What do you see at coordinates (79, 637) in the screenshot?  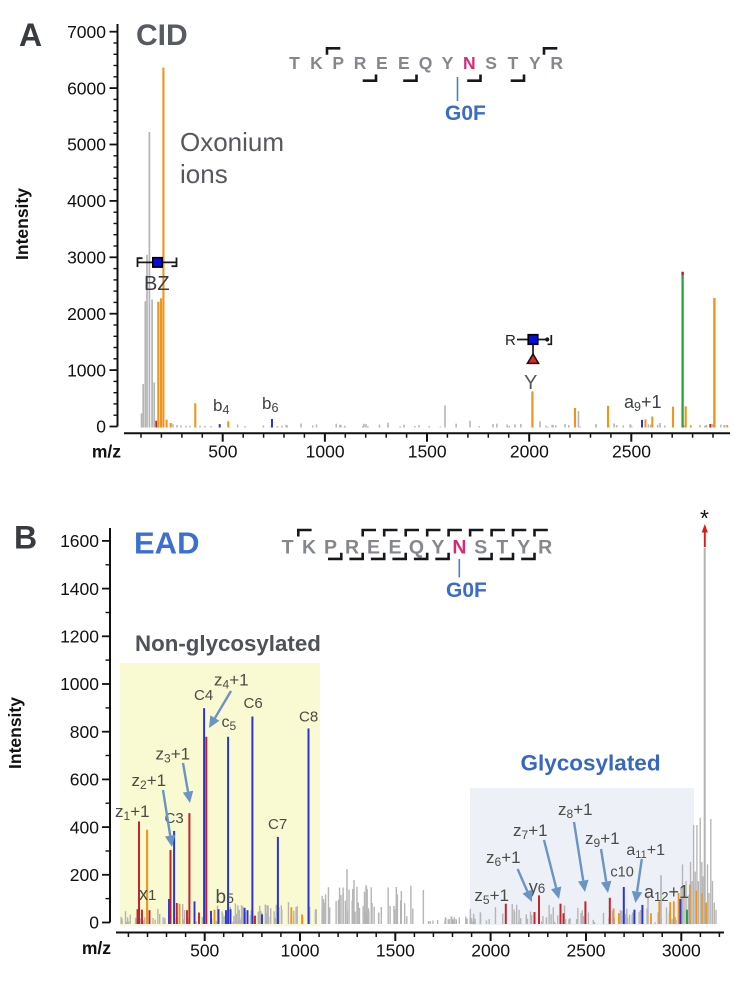 I see `svg-text: 1200` at bounding box center [79, 637].